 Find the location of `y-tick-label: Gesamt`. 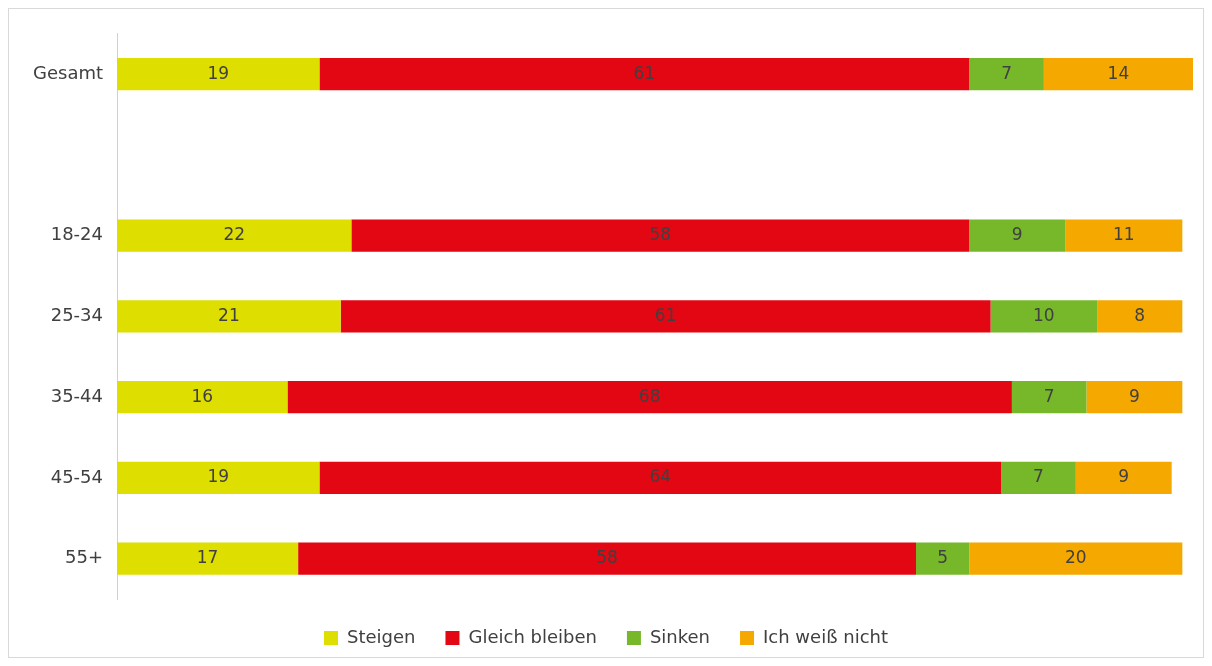

y-tick-label: Gesamt is located at coordinates (68, 72).